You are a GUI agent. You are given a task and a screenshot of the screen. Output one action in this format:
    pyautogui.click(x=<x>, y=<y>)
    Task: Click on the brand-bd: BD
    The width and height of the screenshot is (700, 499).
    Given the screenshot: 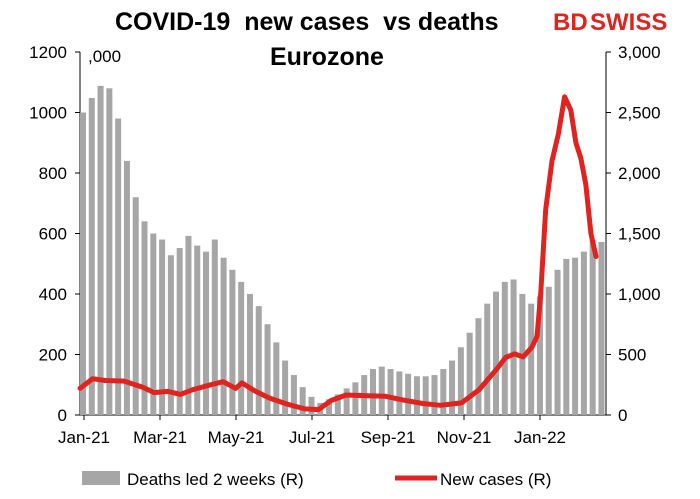 What is the action you would take?
    pyautogui.click(x=570, y=22)
    